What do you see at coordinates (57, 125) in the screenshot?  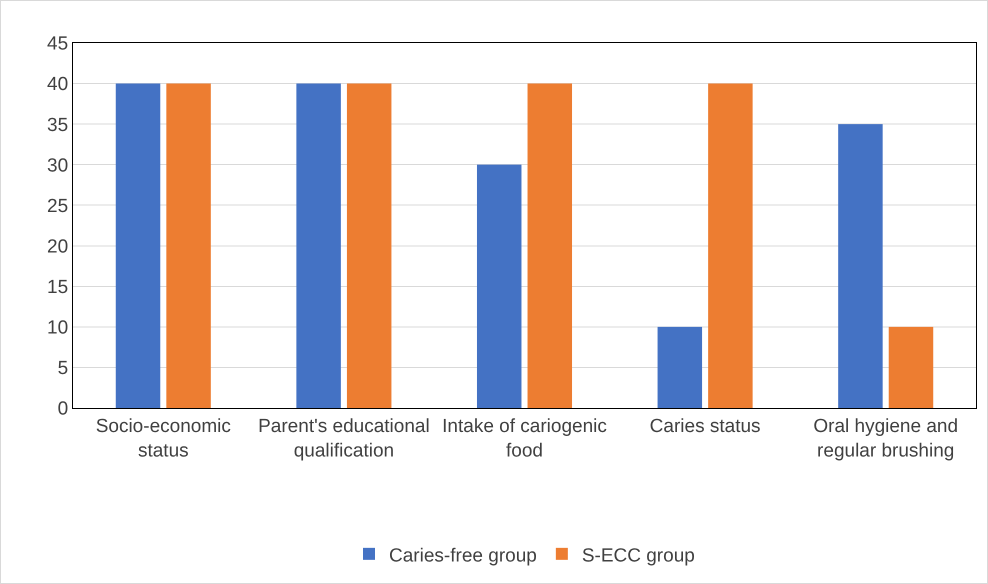 I see `y-tick-label: 35` at bounding box center [57, 125].